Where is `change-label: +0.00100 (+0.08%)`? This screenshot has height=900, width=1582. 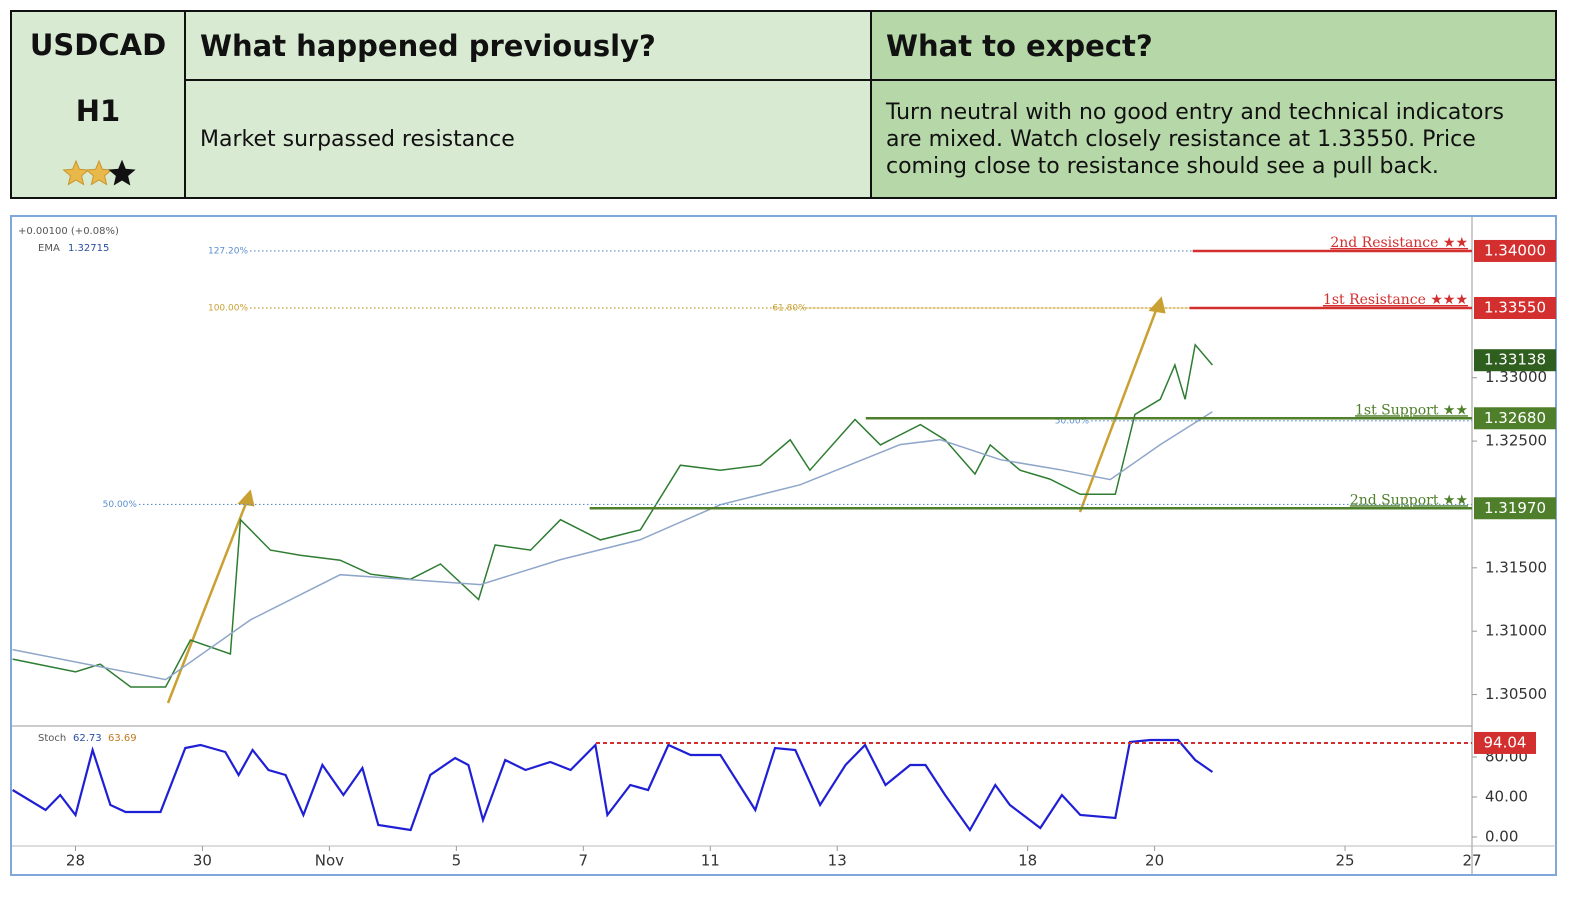 change-label: +0.00100 (+0.08%) is located at coordinates (68, 231).